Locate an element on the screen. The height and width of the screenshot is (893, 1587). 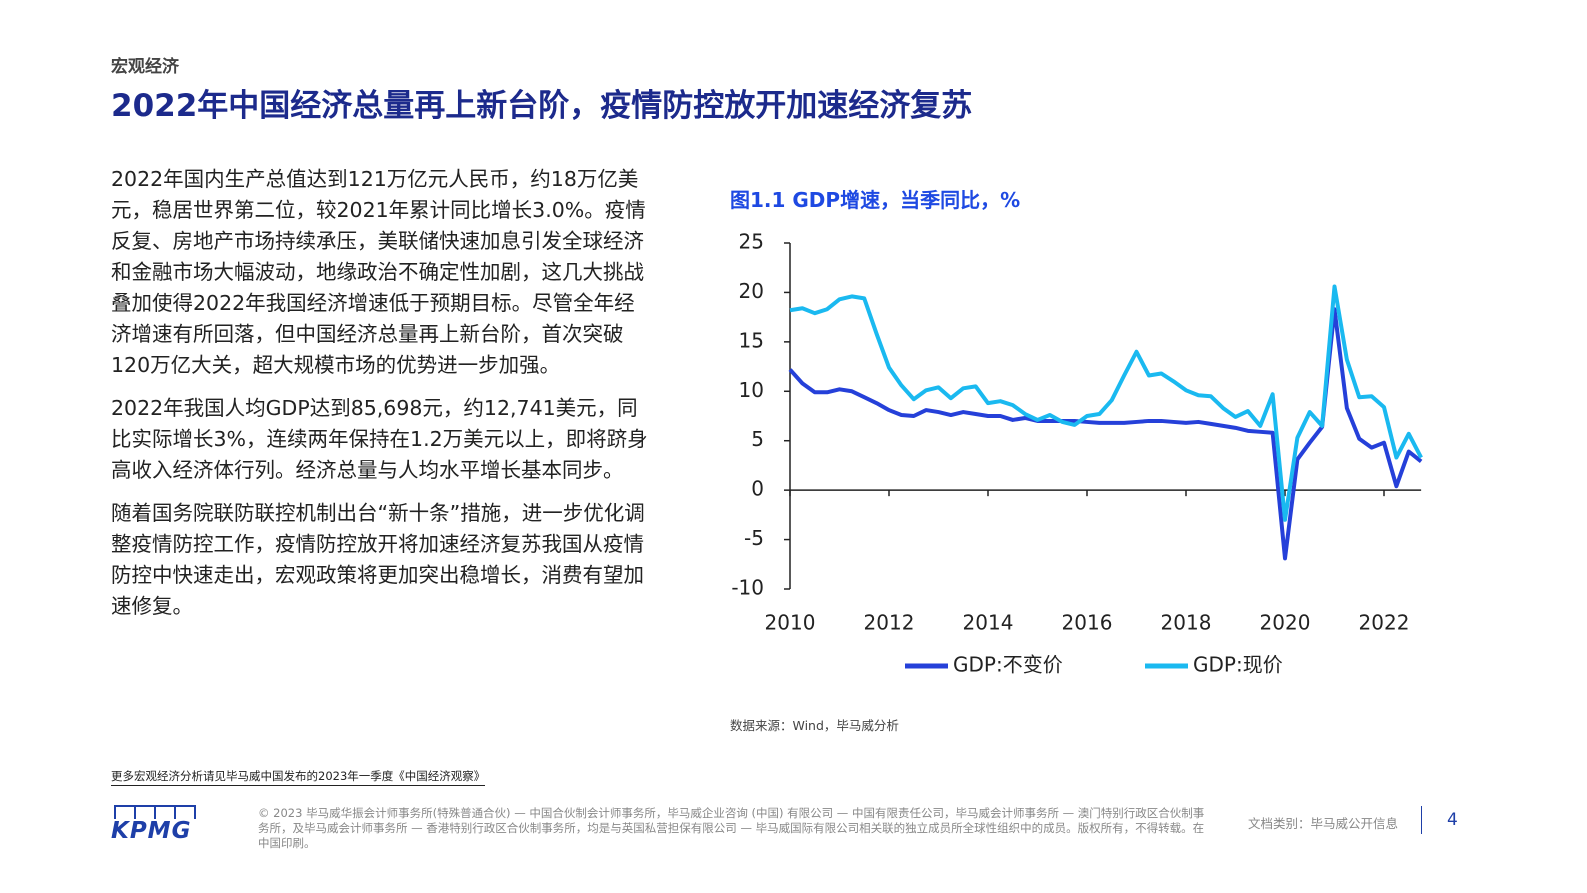
y-tick-label: 20 is located at coordinates (751, 291).